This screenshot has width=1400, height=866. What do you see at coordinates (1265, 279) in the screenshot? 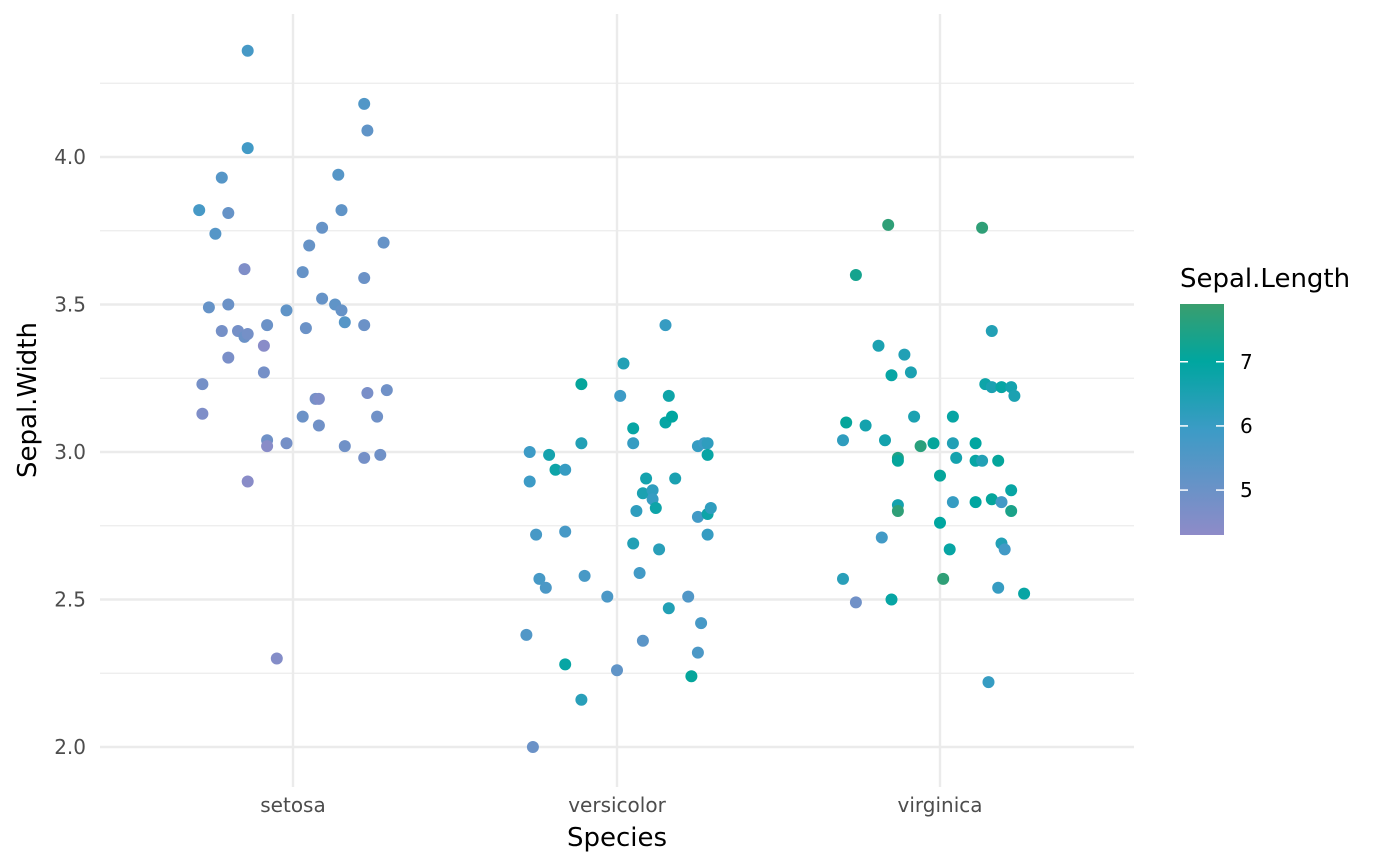
I see `legend-title: Sepal.Length` at bounding box center [1265, 279].